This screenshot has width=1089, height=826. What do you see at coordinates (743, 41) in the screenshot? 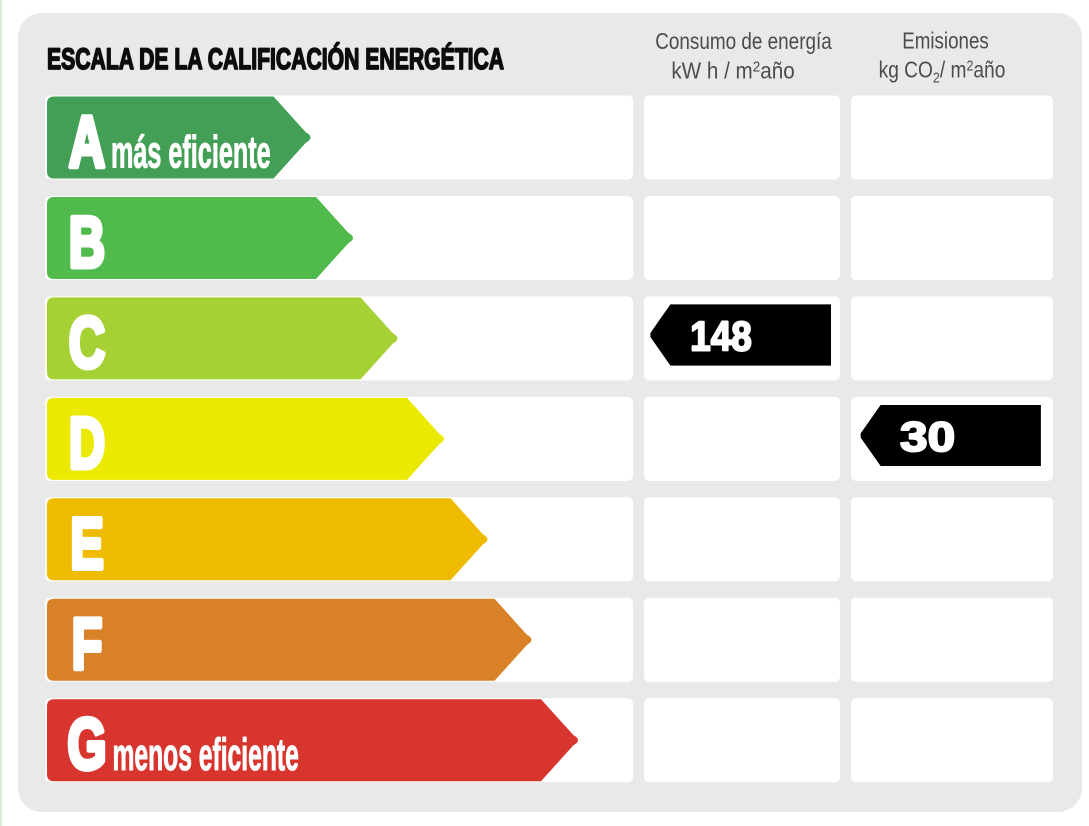
I see `svg-text: Consumo de energía` at bounding box center [743, 41].